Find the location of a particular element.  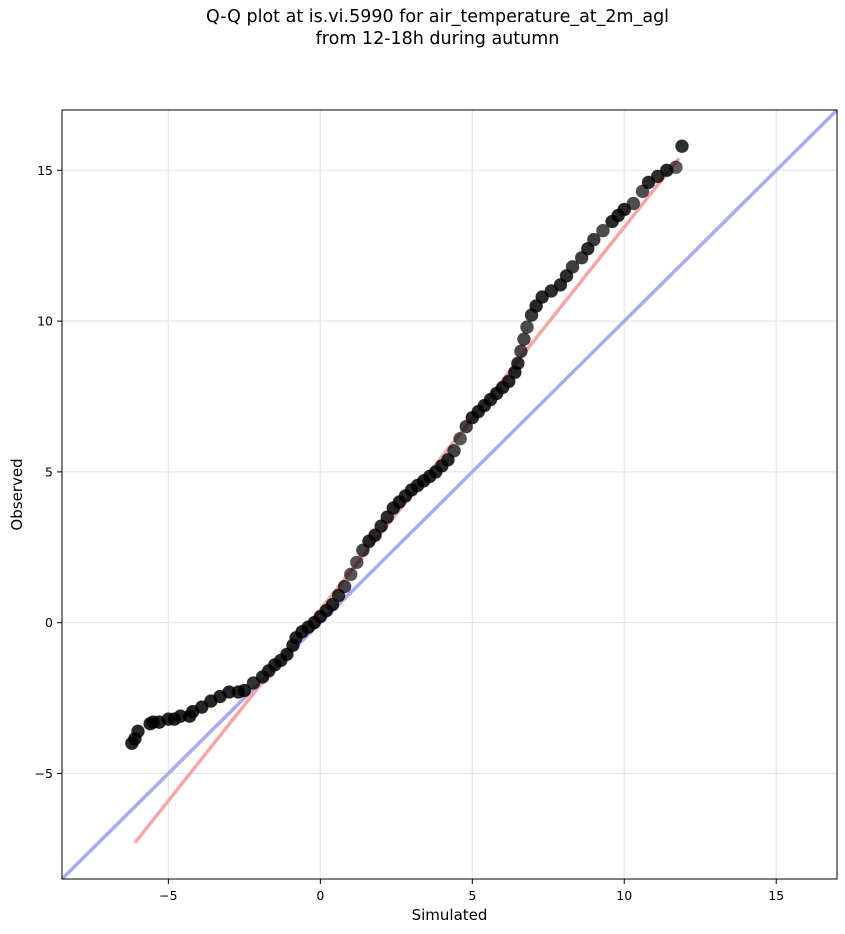

x-tick-label: 5 is located at coordinates (472, 895).